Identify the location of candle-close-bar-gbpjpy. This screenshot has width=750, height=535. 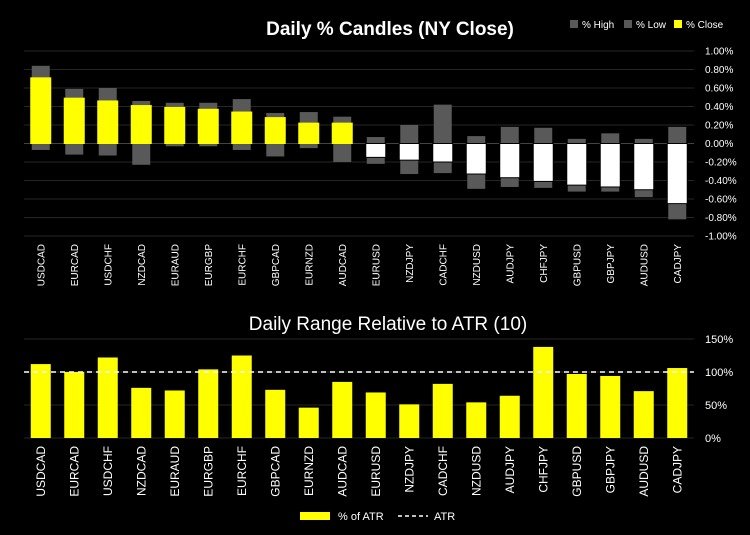
(610, 165).